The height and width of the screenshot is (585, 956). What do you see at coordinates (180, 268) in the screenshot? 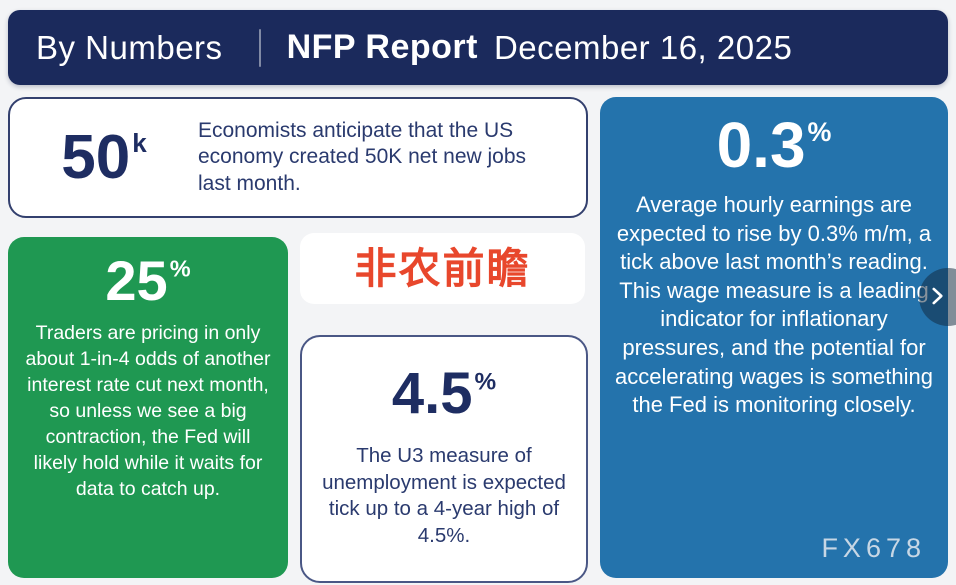
I see `rate-cut-value-unit: %` at bounding box center [180, 268].